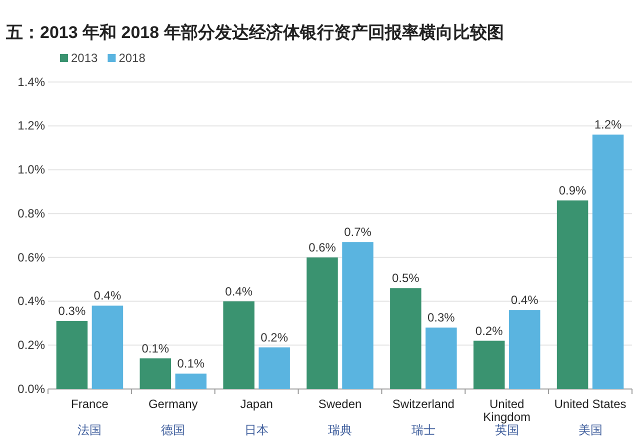 This screenshot has width=640, height=440. I want to click on y-tick-label: 1.0%, so click(32, 169).